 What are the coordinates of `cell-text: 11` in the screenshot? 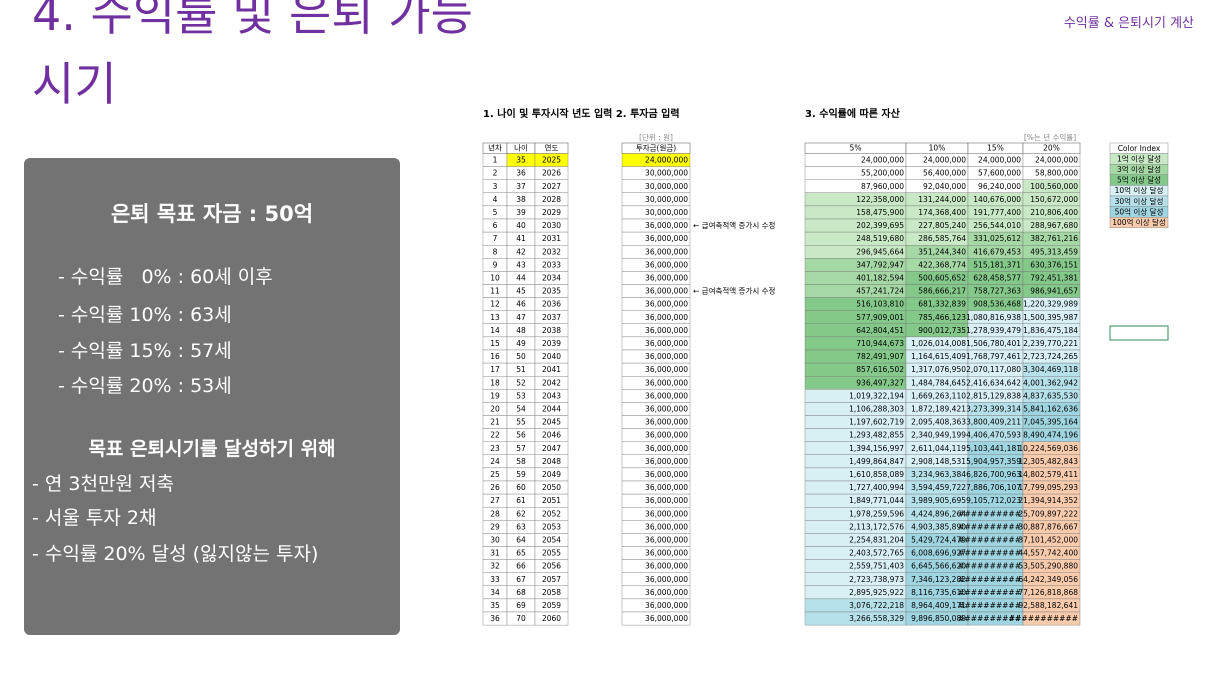 It's located at (495, 291).